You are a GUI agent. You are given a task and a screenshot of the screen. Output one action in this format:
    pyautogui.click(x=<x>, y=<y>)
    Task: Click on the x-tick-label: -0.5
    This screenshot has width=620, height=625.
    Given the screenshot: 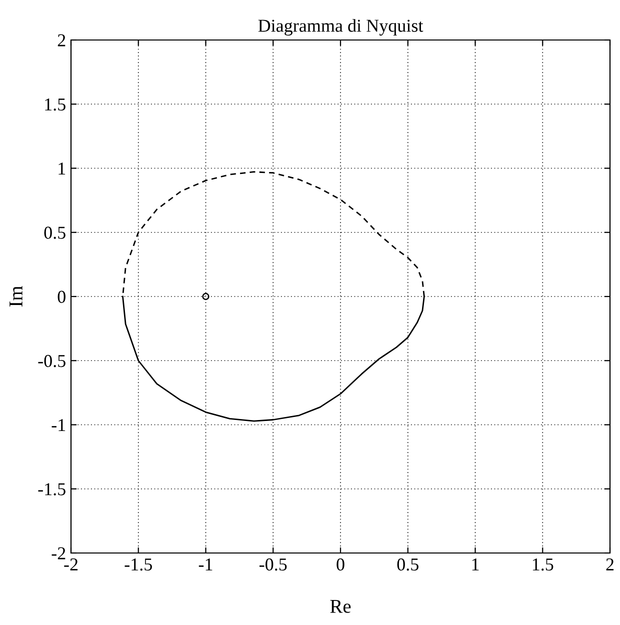 What is the action you would take?
    pyautogui.click(x=273, y=564)
    